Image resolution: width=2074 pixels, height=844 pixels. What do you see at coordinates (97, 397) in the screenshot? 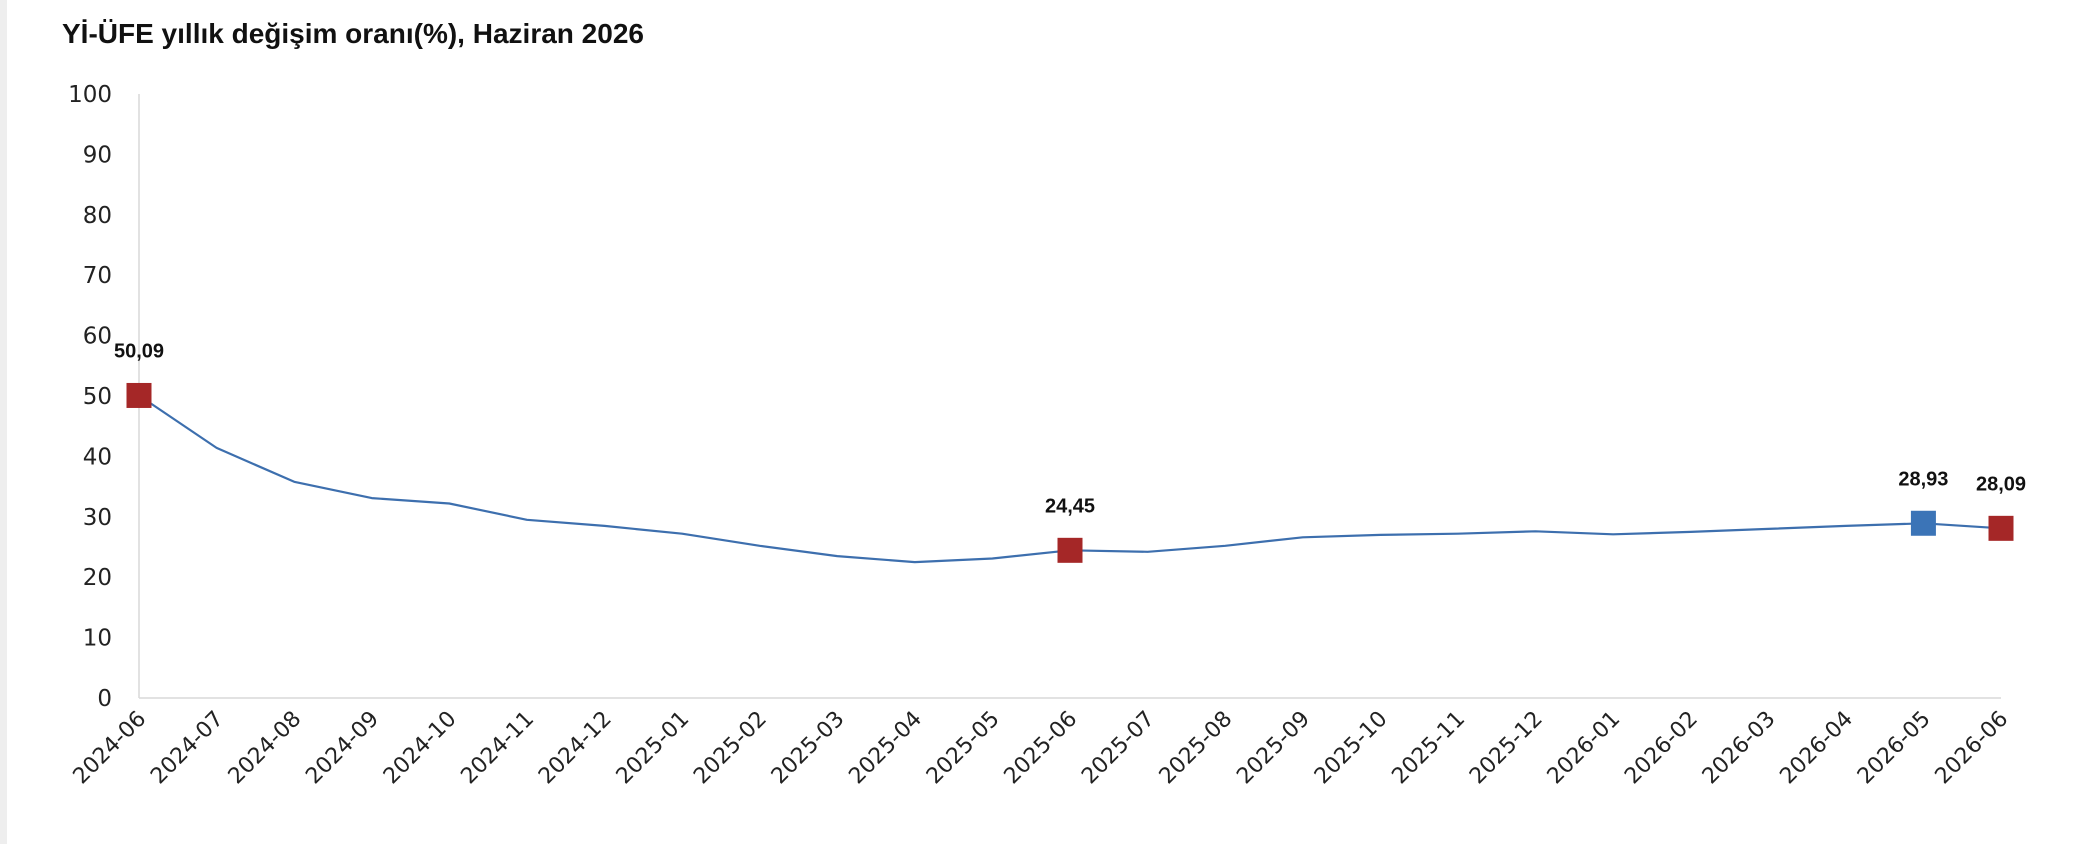
I see `y-tick-label: 50` at bounding box center [97, 397].